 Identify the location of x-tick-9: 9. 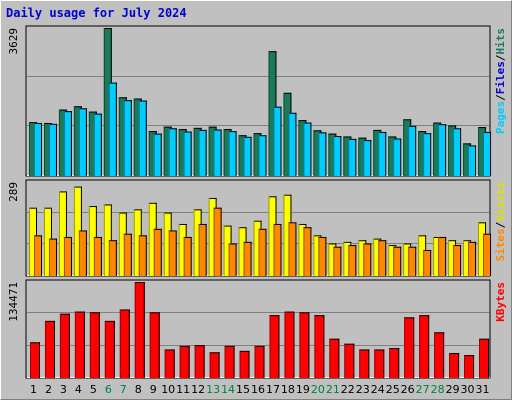
(153, 389).